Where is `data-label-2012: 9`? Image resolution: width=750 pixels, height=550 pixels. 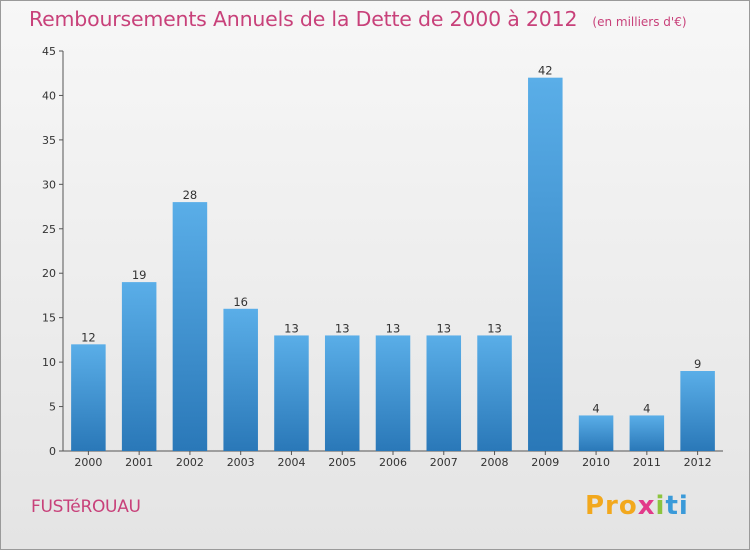
data-label-2012: 9 is located at coordinates (697, 364).